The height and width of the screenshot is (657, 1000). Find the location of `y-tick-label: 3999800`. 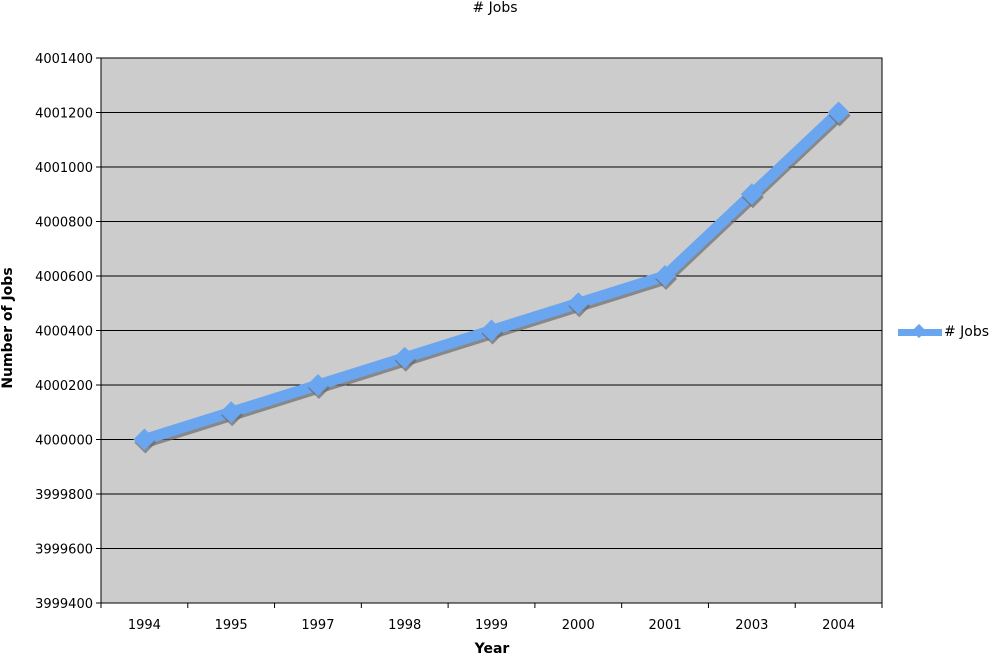

y-tick-label: 3999800 is located at coordinates (64, 495).